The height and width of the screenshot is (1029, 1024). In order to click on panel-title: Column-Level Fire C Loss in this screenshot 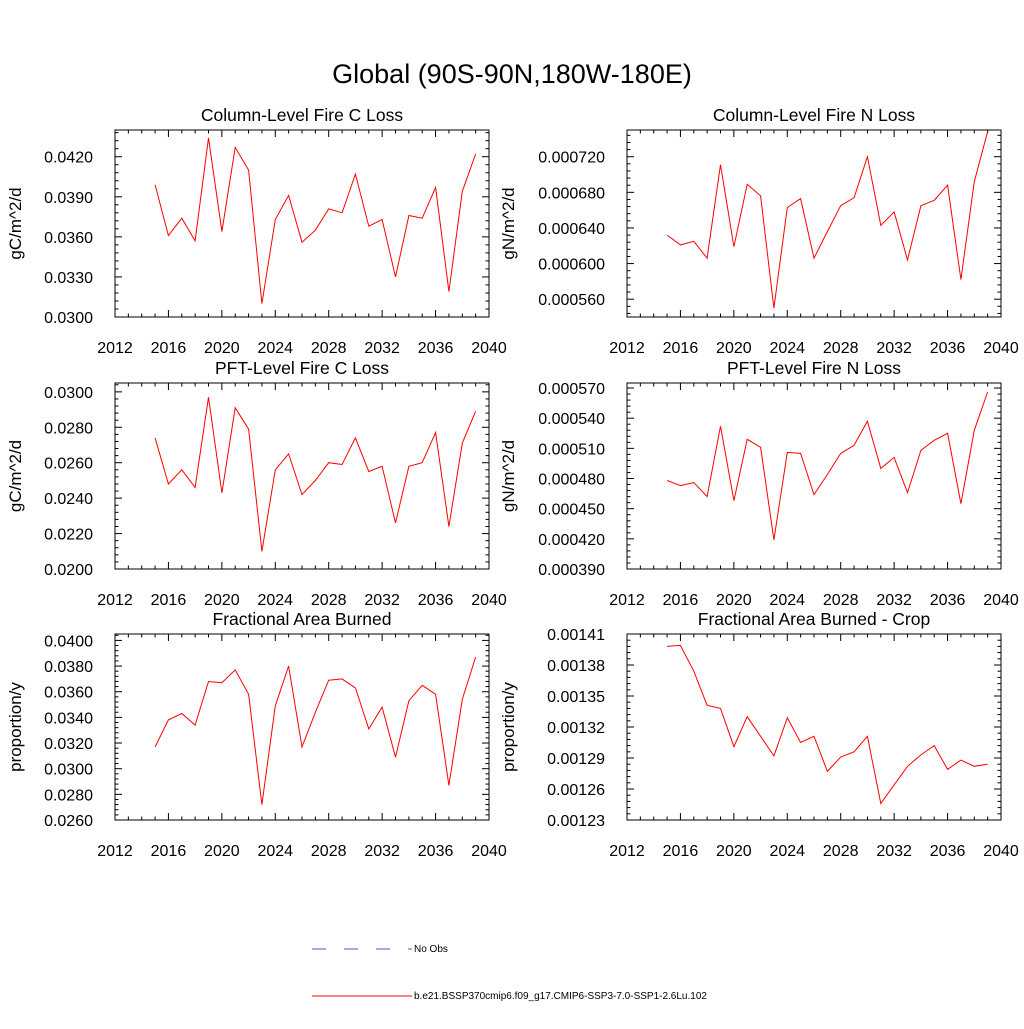, I will do `click(302, 115)`.